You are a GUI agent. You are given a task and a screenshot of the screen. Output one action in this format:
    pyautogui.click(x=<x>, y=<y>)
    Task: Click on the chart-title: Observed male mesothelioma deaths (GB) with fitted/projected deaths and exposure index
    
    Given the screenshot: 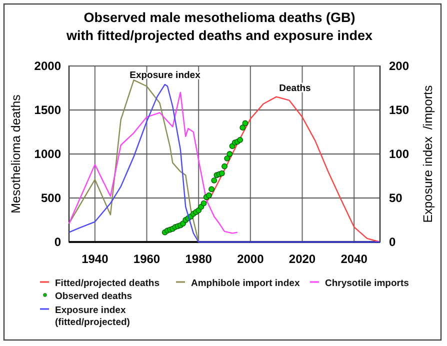 What is the action you would take?
    pyautogui.click(x=219, y=26)
    